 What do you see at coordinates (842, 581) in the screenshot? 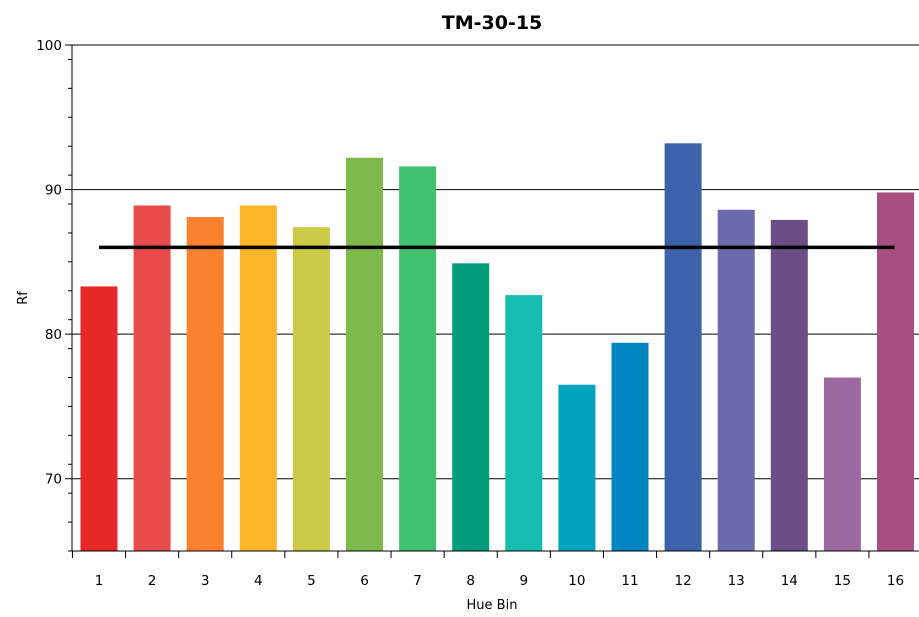
I see `x-tick-label: 15` at bounding box center [842, 581].